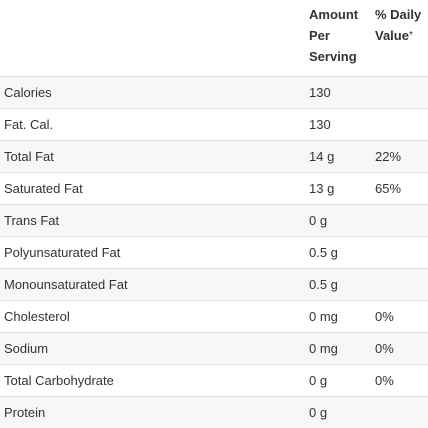 The width and height of the screenshot is (428, 428). What do you see at coordinates (152, 189) in the screenshot?
I see `nutrient-name: Saturated Fat` at bounding box center [152, 189].